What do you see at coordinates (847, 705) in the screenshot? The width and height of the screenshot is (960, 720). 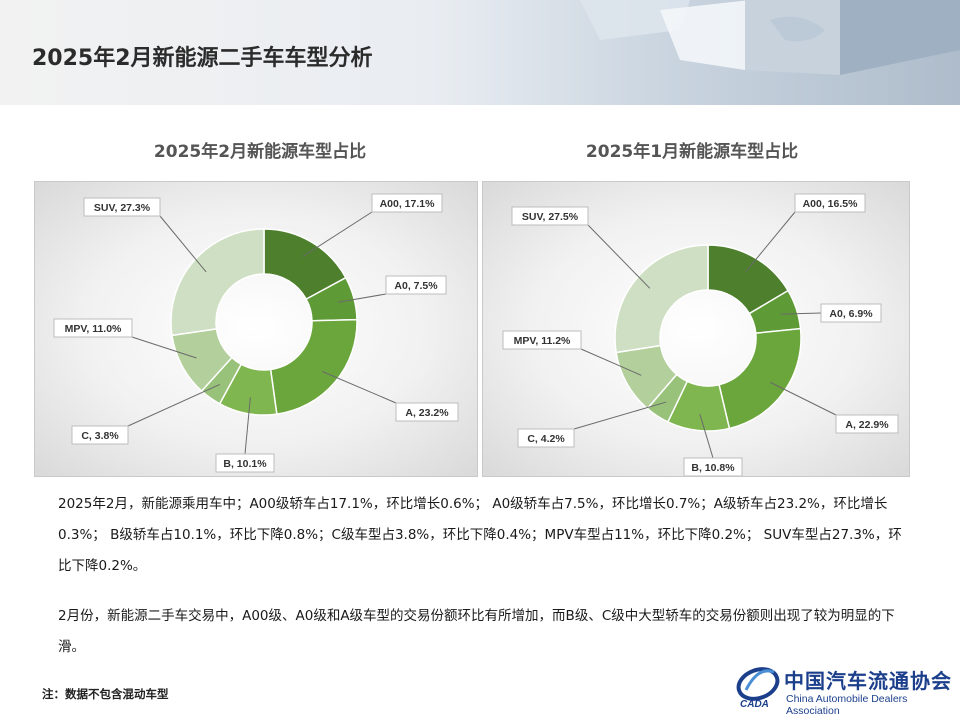 I see `logo-english-name: China Automobile Dealers Association` at bounding box center [847, 705].